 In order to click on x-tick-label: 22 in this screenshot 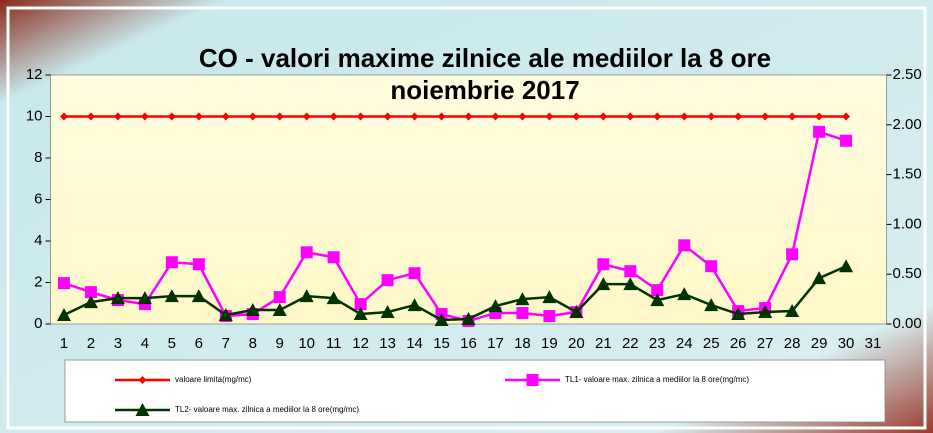, I will do `click(630, 343)`.